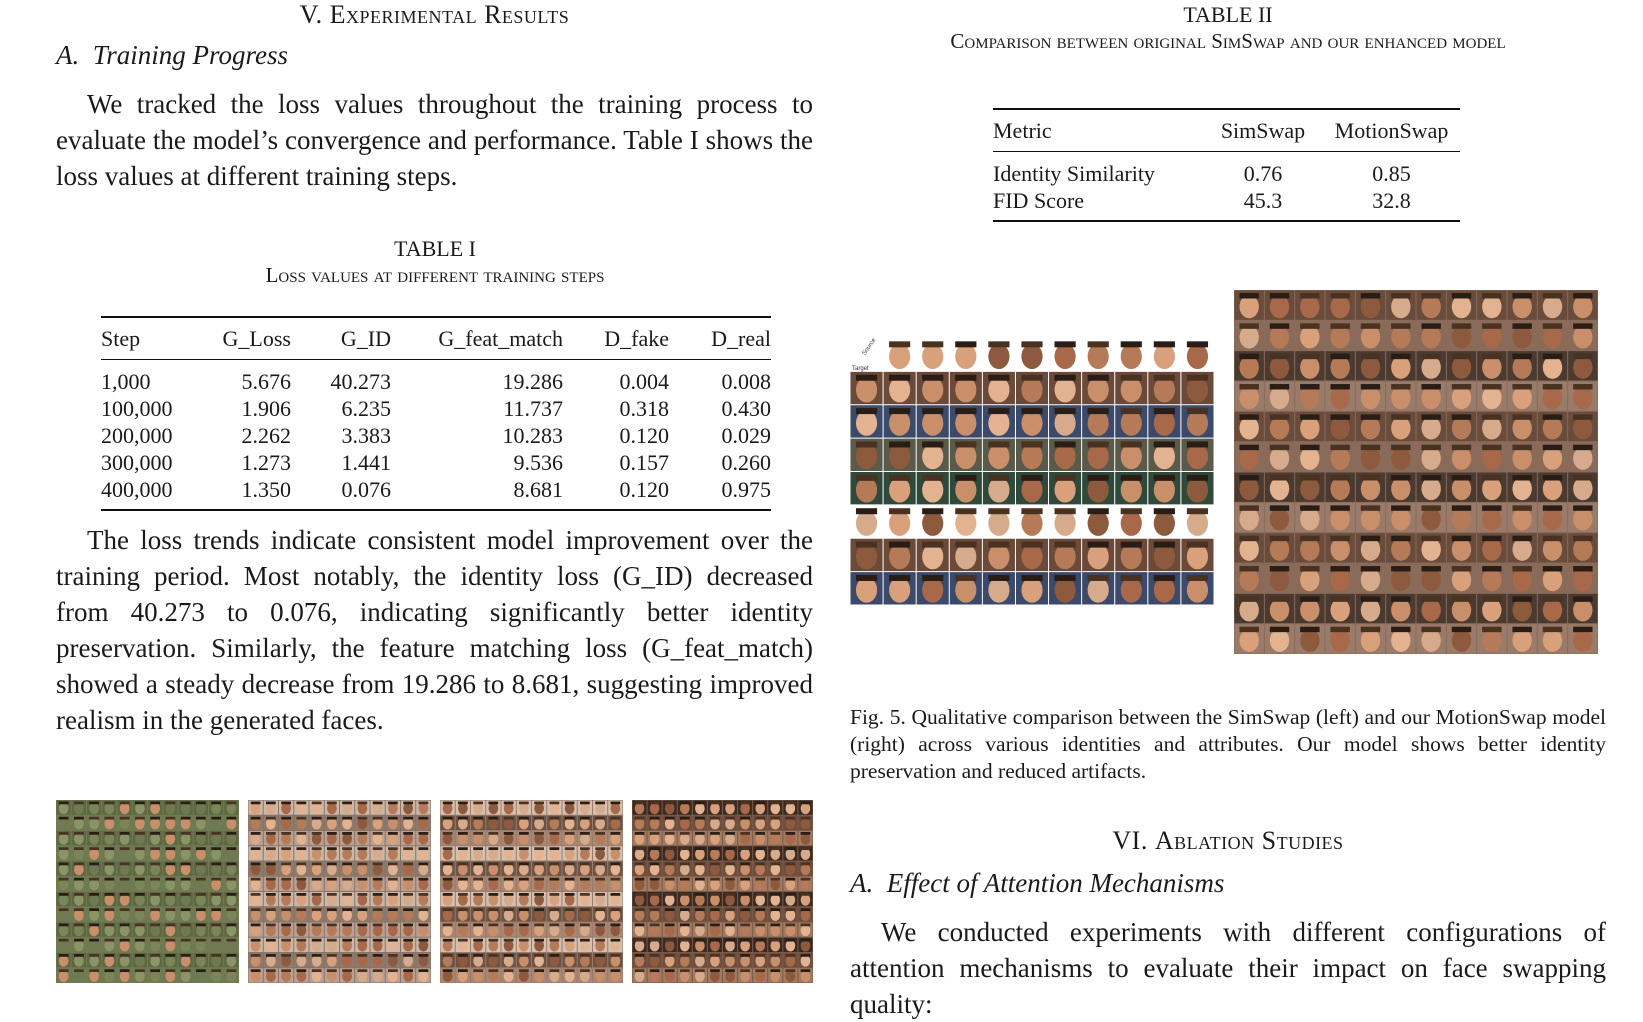  What do you see at coordinates (746, 489) in the screenshot?
I see `table-cell: 0.975` at bounding box center [746, 489].